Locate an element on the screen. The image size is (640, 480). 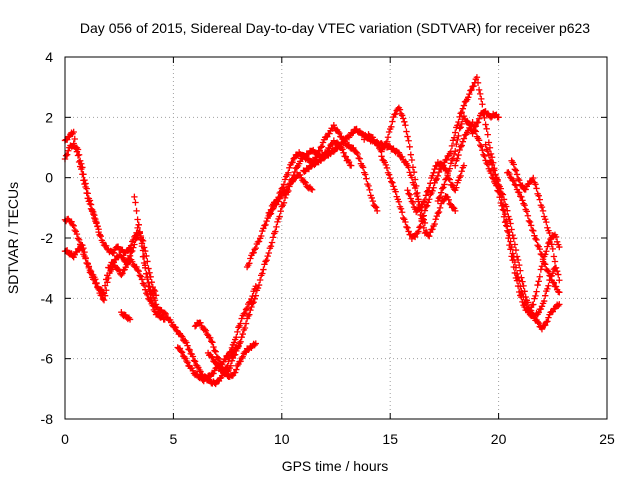
x-tick-label: 20 is located at coordinates (499, 439).